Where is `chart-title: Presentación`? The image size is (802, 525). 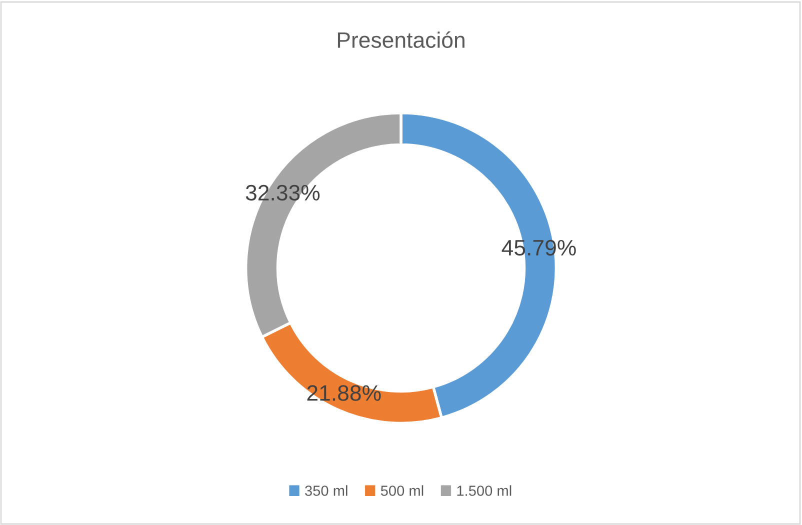 chart-title: Presentación is located at coordinates (401, 39).